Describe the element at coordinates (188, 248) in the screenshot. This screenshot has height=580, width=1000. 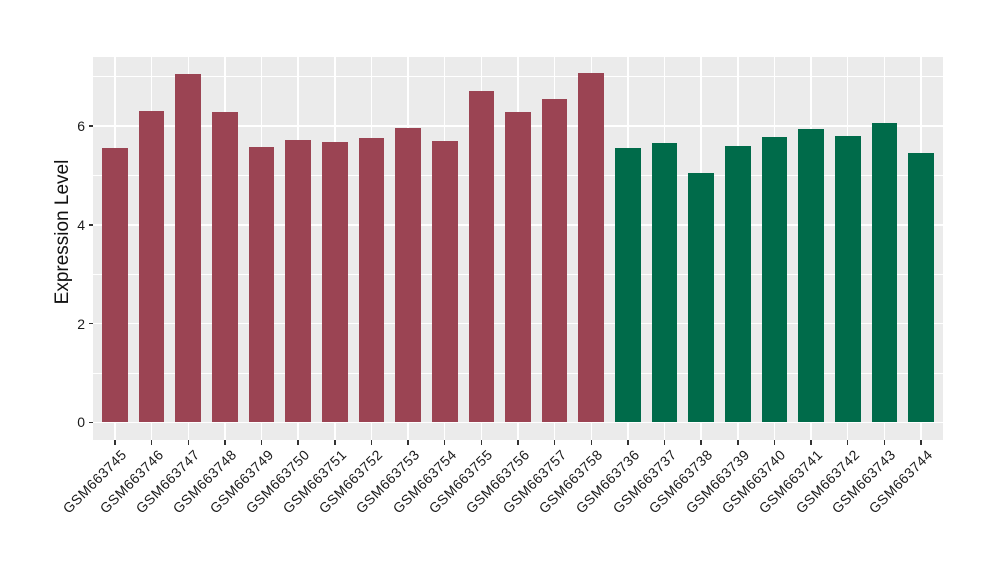
I see `bar-GSM663747` at that location.